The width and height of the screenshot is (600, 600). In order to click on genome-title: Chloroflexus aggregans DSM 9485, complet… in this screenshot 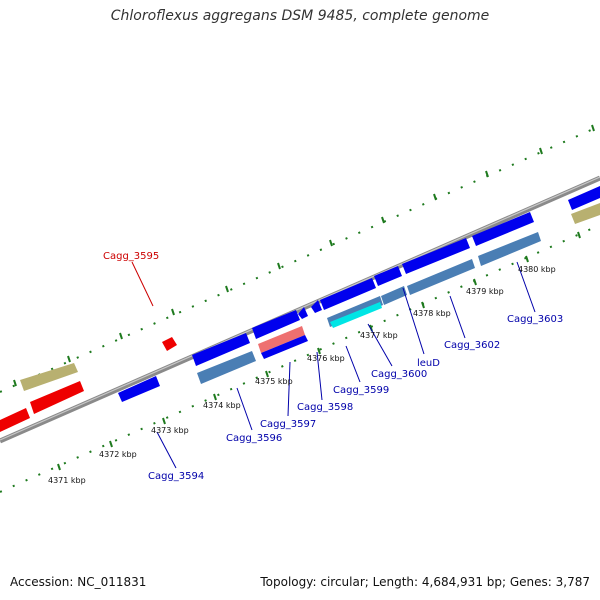, I will do `click(300, 16)`.